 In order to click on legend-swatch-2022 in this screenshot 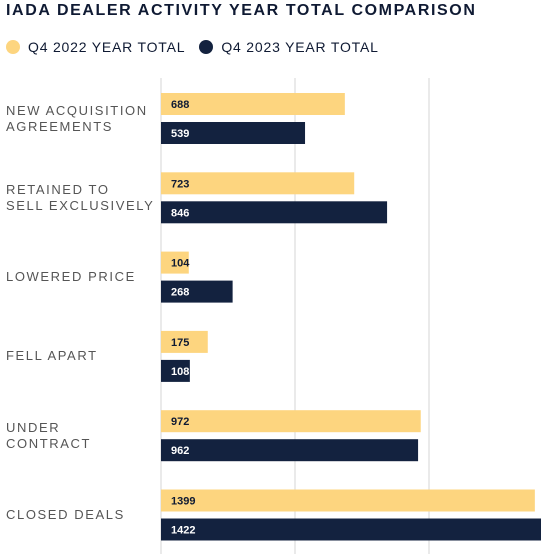, I will do `click(13, 47)`.